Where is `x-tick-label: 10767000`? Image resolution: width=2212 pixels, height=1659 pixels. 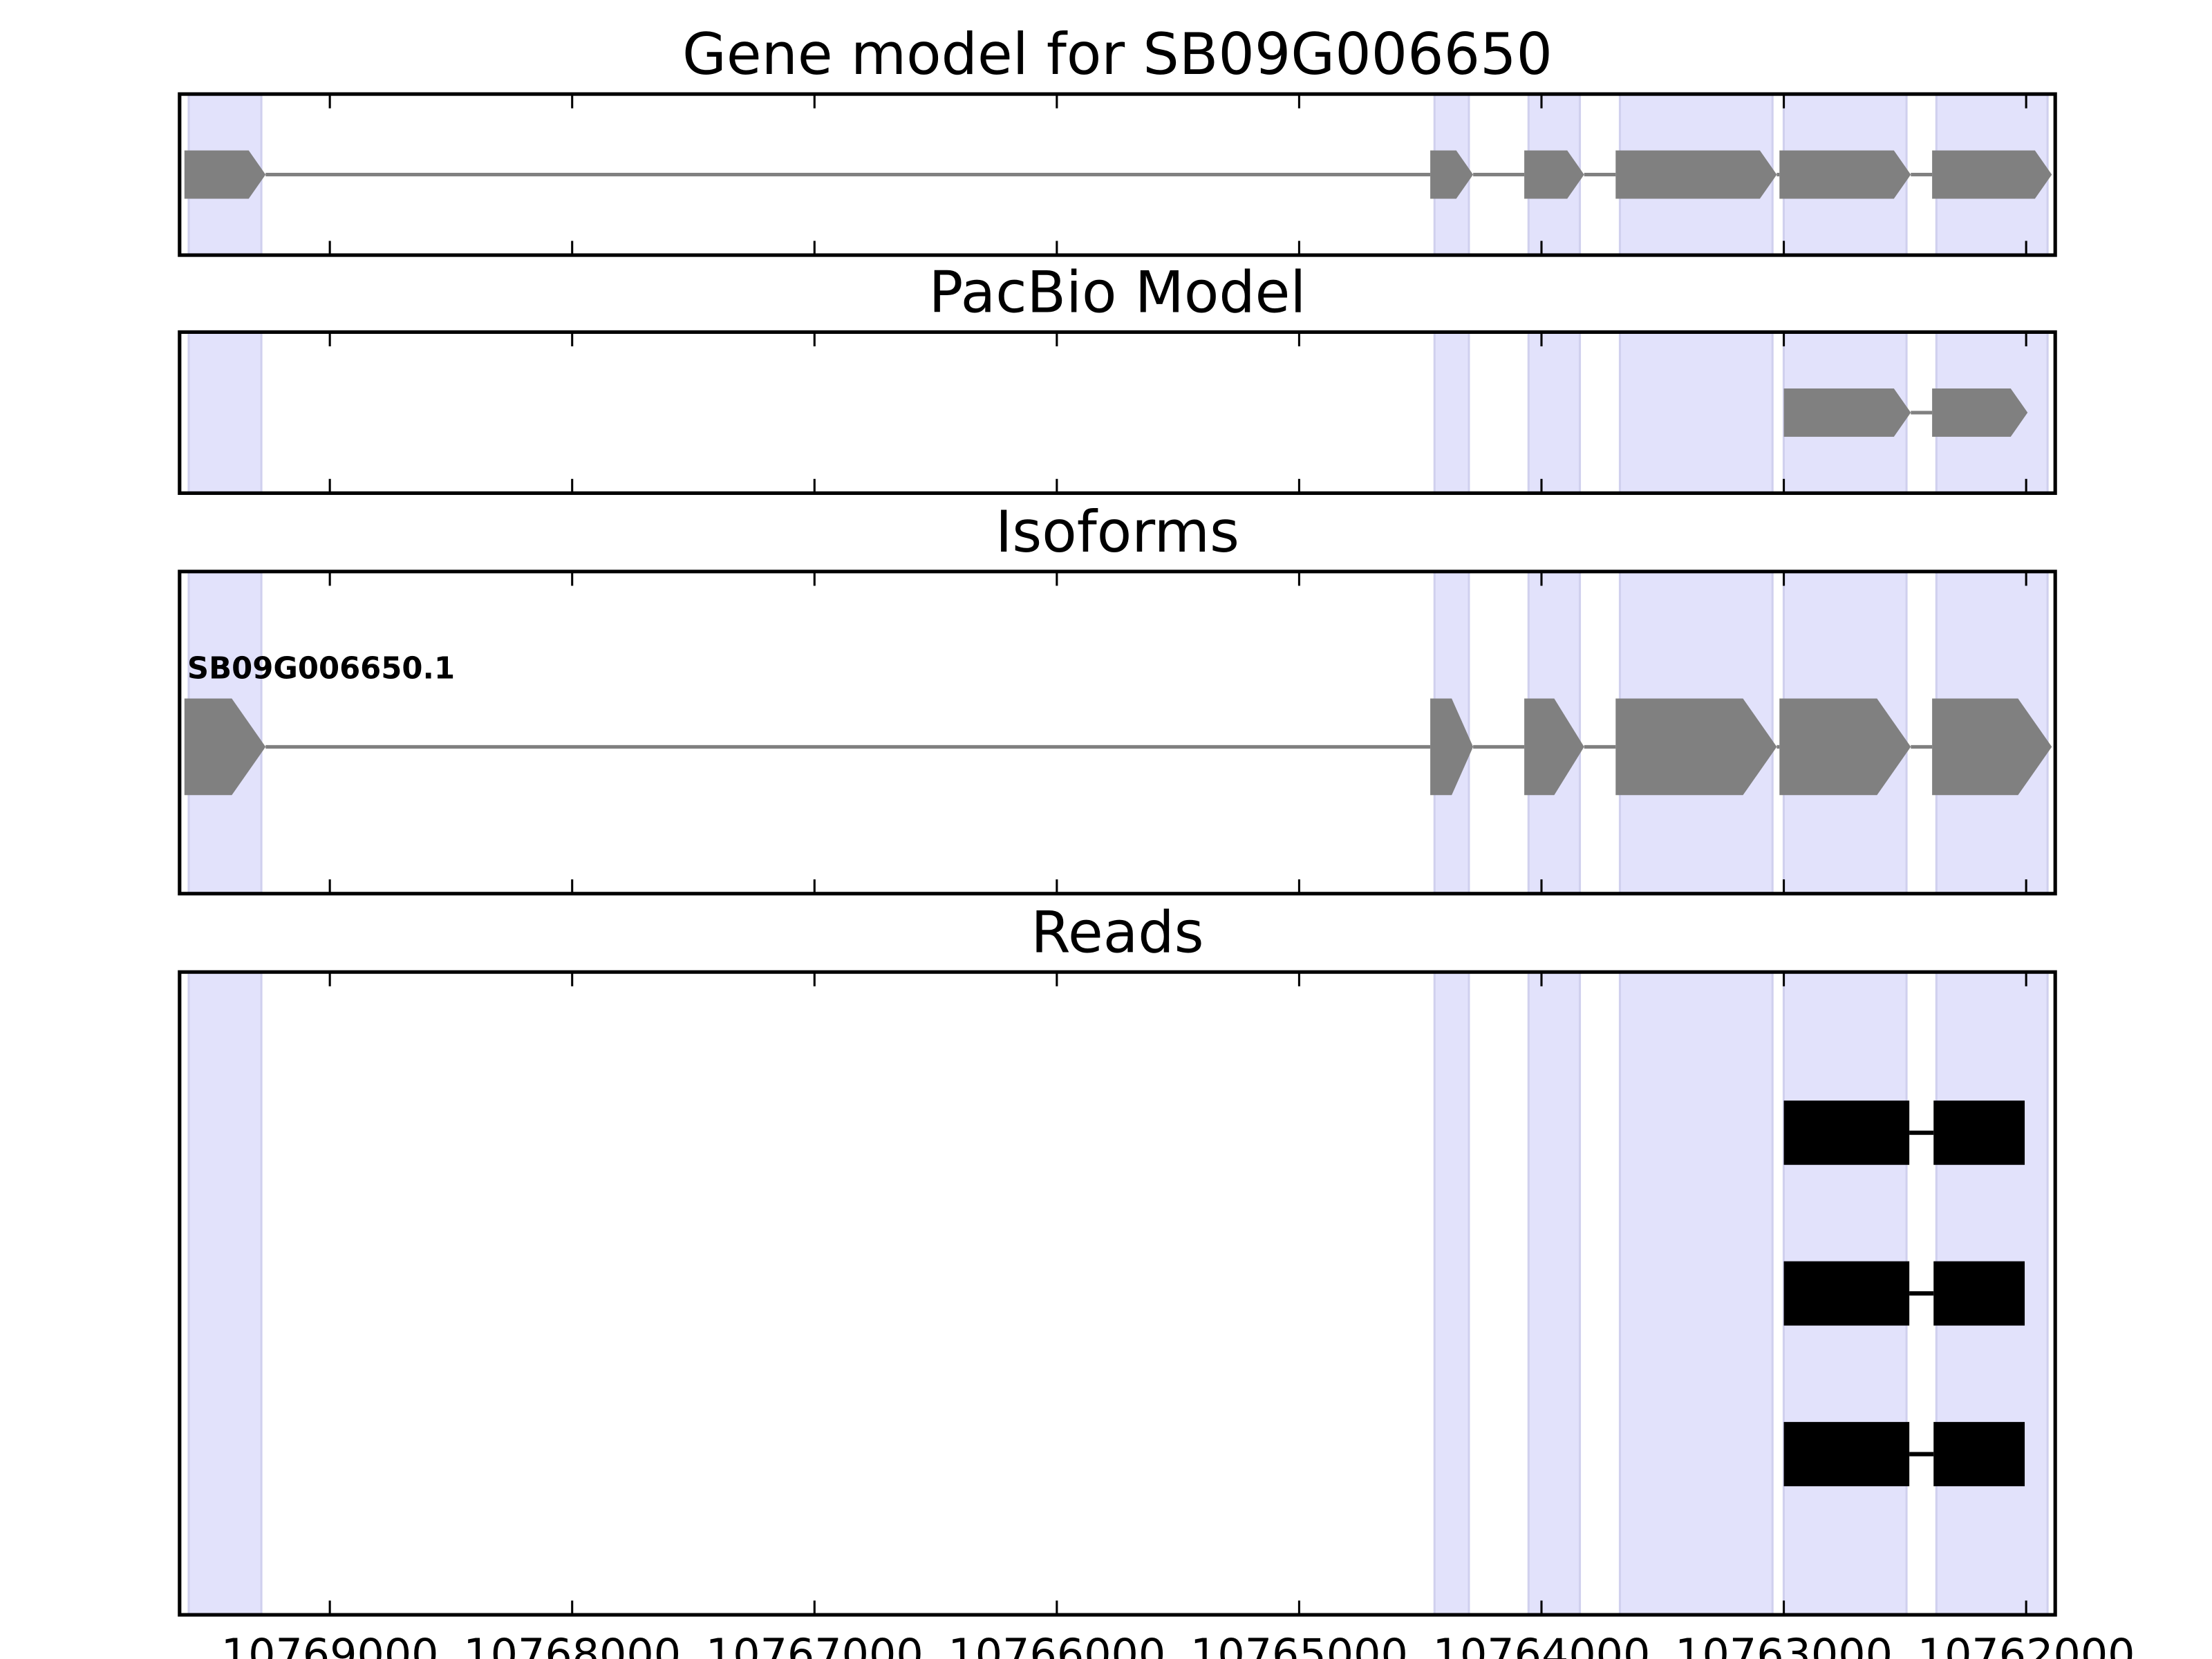
x-tick-label: 10767000 is located at coordinates (815, 1644).